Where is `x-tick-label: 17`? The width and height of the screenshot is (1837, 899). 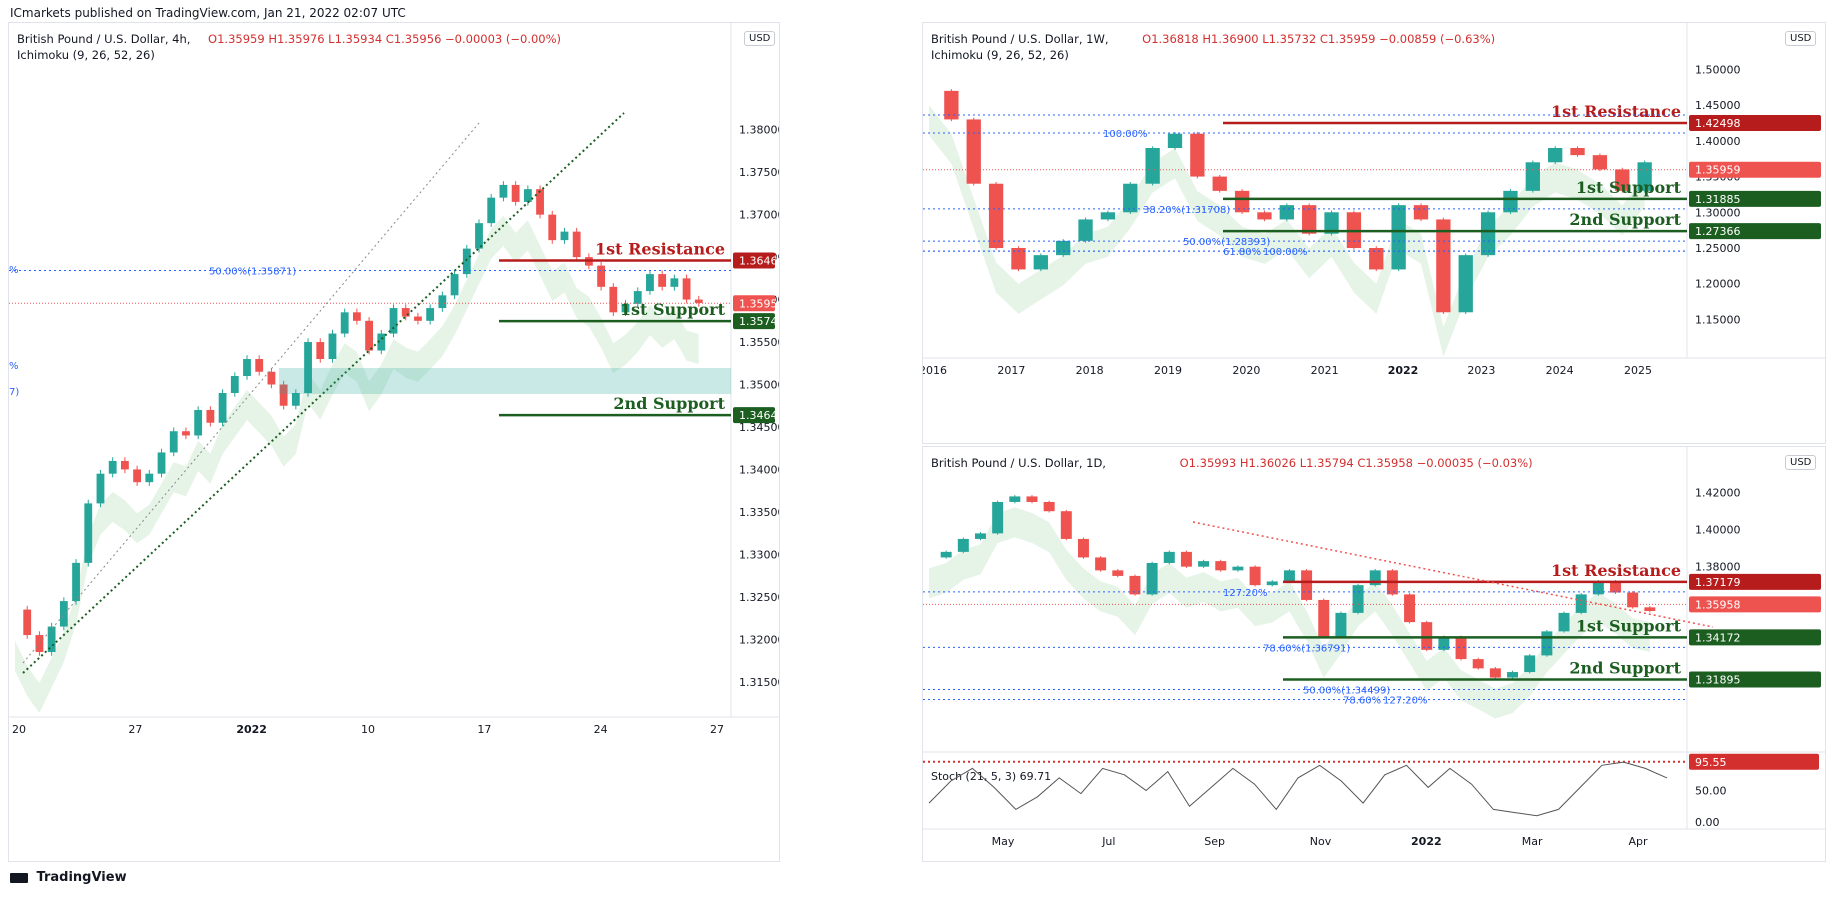
x-tick-label: 17 is located at coordinates (484, 729).